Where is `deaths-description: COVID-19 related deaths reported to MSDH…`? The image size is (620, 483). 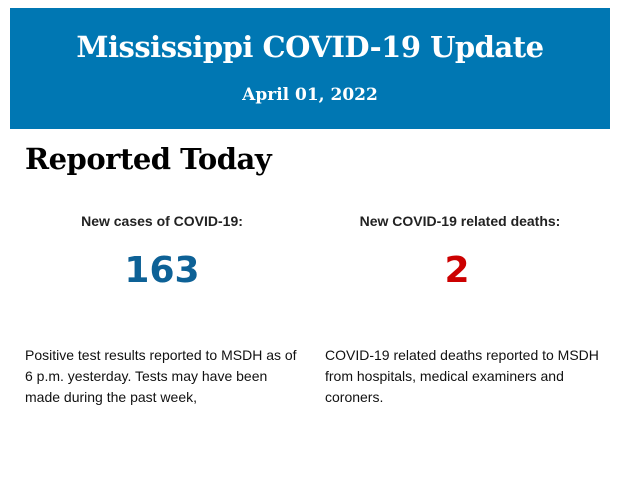
deaths-description: COVID-19 related deaths reported to MSDH… is located at coordinates (462, 376).